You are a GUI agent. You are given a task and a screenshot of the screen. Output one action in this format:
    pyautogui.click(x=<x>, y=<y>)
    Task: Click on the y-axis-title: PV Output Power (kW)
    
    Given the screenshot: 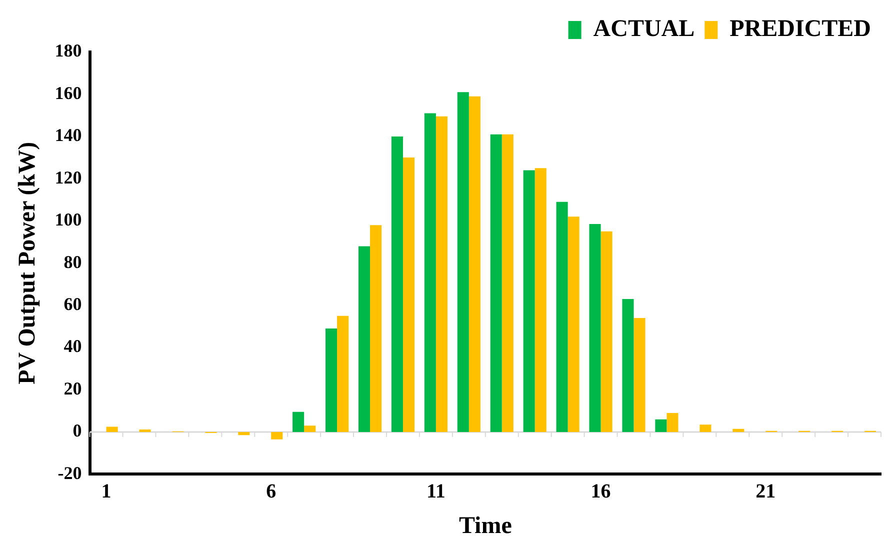 What is the action you would take?
    pyautogui.click(x=27, y=263)
    